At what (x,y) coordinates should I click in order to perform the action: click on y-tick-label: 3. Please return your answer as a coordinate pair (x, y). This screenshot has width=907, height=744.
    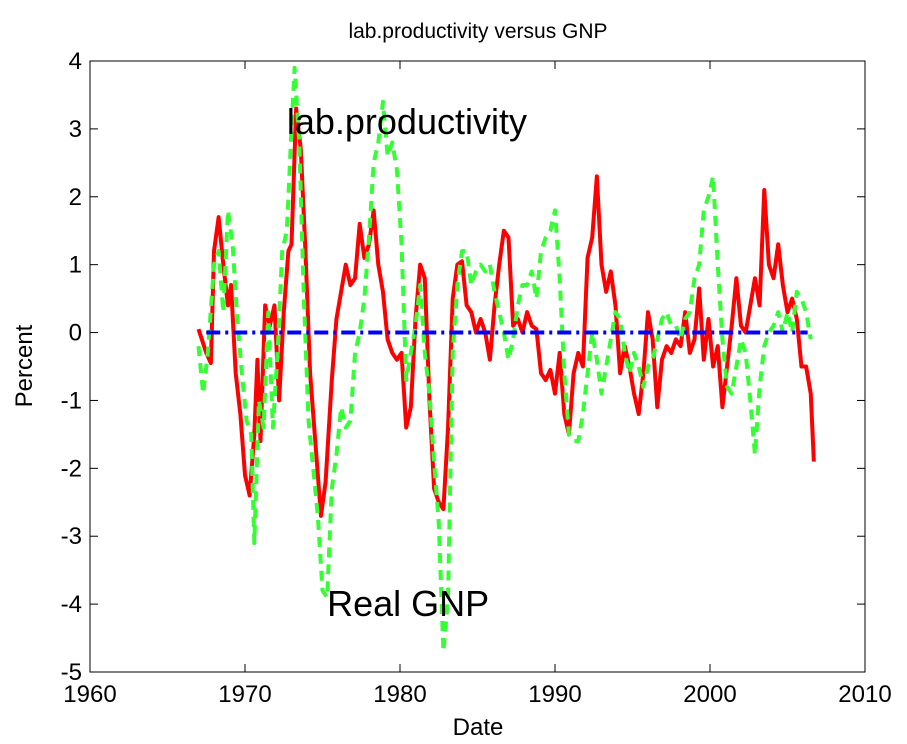
    Looking at the image, I should click on (75, 129).